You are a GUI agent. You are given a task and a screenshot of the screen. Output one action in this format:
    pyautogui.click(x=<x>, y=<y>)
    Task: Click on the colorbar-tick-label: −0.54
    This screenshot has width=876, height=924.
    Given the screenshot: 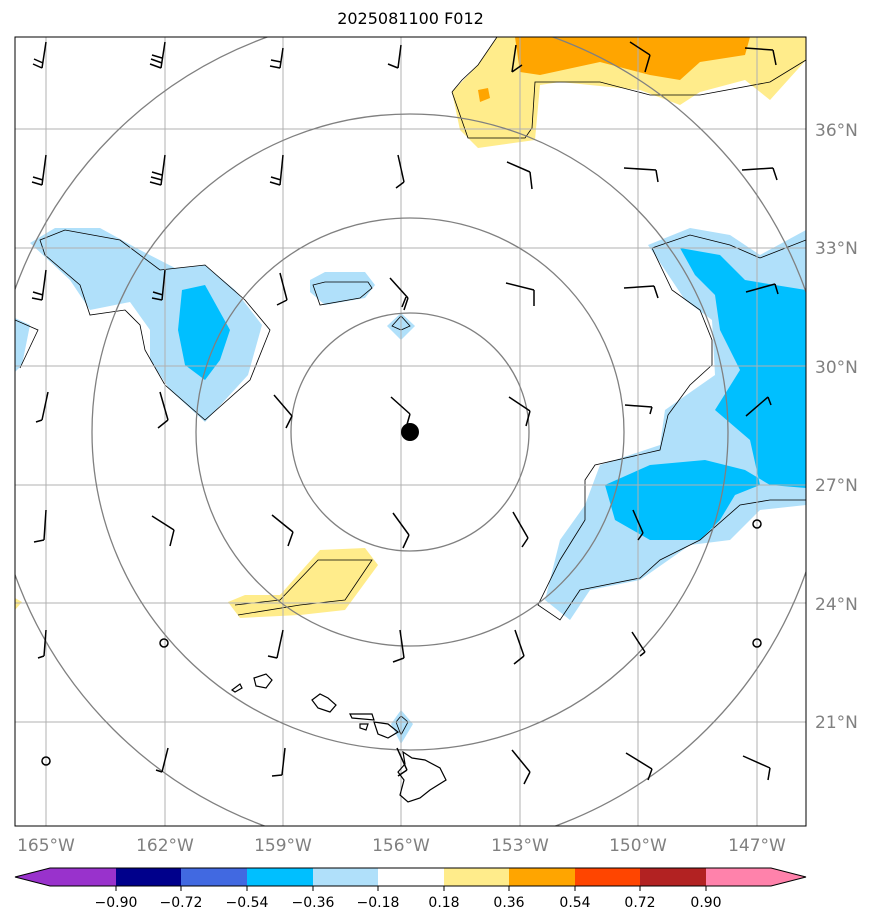 What is the action you would take?
    pyautogui.click(x=247, y=903)
    